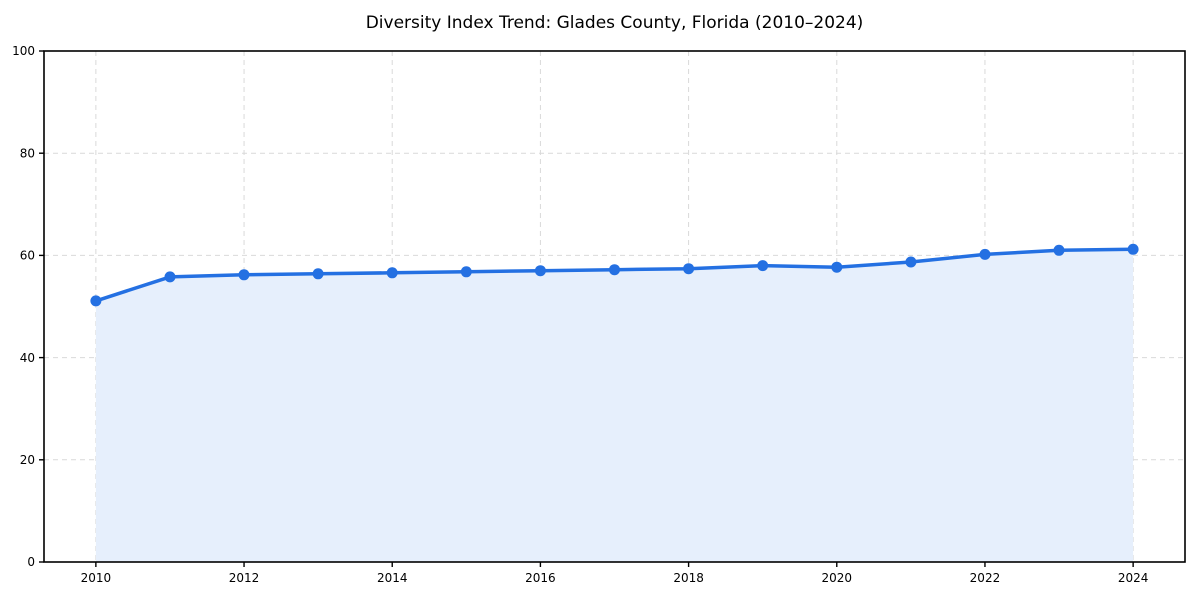 The image size is (1200, 600). Describe the element at coordinates (96, 578) in the screenshot. I see `x-tick-label: 2010` at that location.